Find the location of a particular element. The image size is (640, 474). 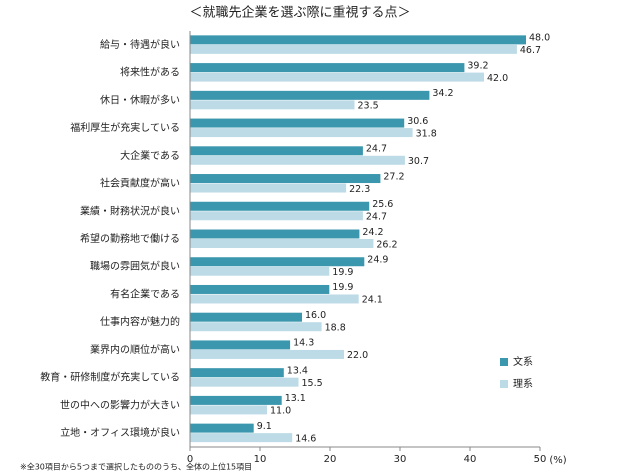

value-label: 24.9 is located at coordinates (377, 259).